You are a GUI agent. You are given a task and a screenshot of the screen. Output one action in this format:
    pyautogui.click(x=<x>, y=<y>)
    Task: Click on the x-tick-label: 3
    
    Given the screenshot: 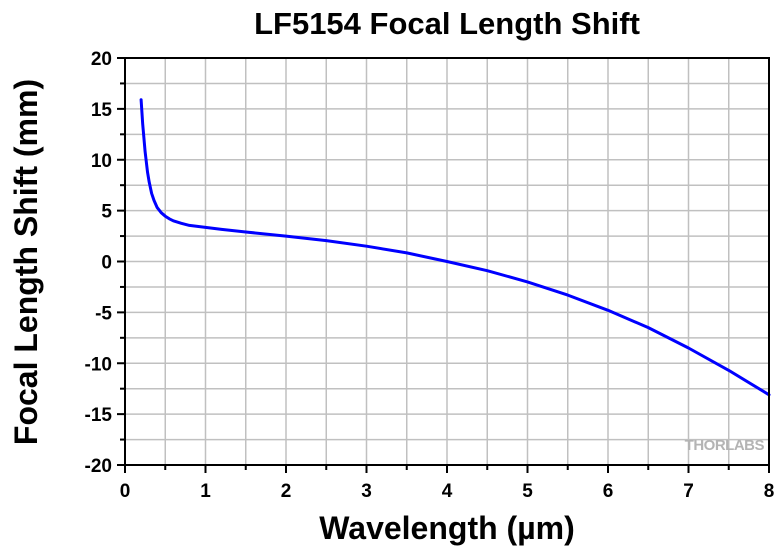 What is the action you would take?
    pyautogui.click(x=366, y=491)
    